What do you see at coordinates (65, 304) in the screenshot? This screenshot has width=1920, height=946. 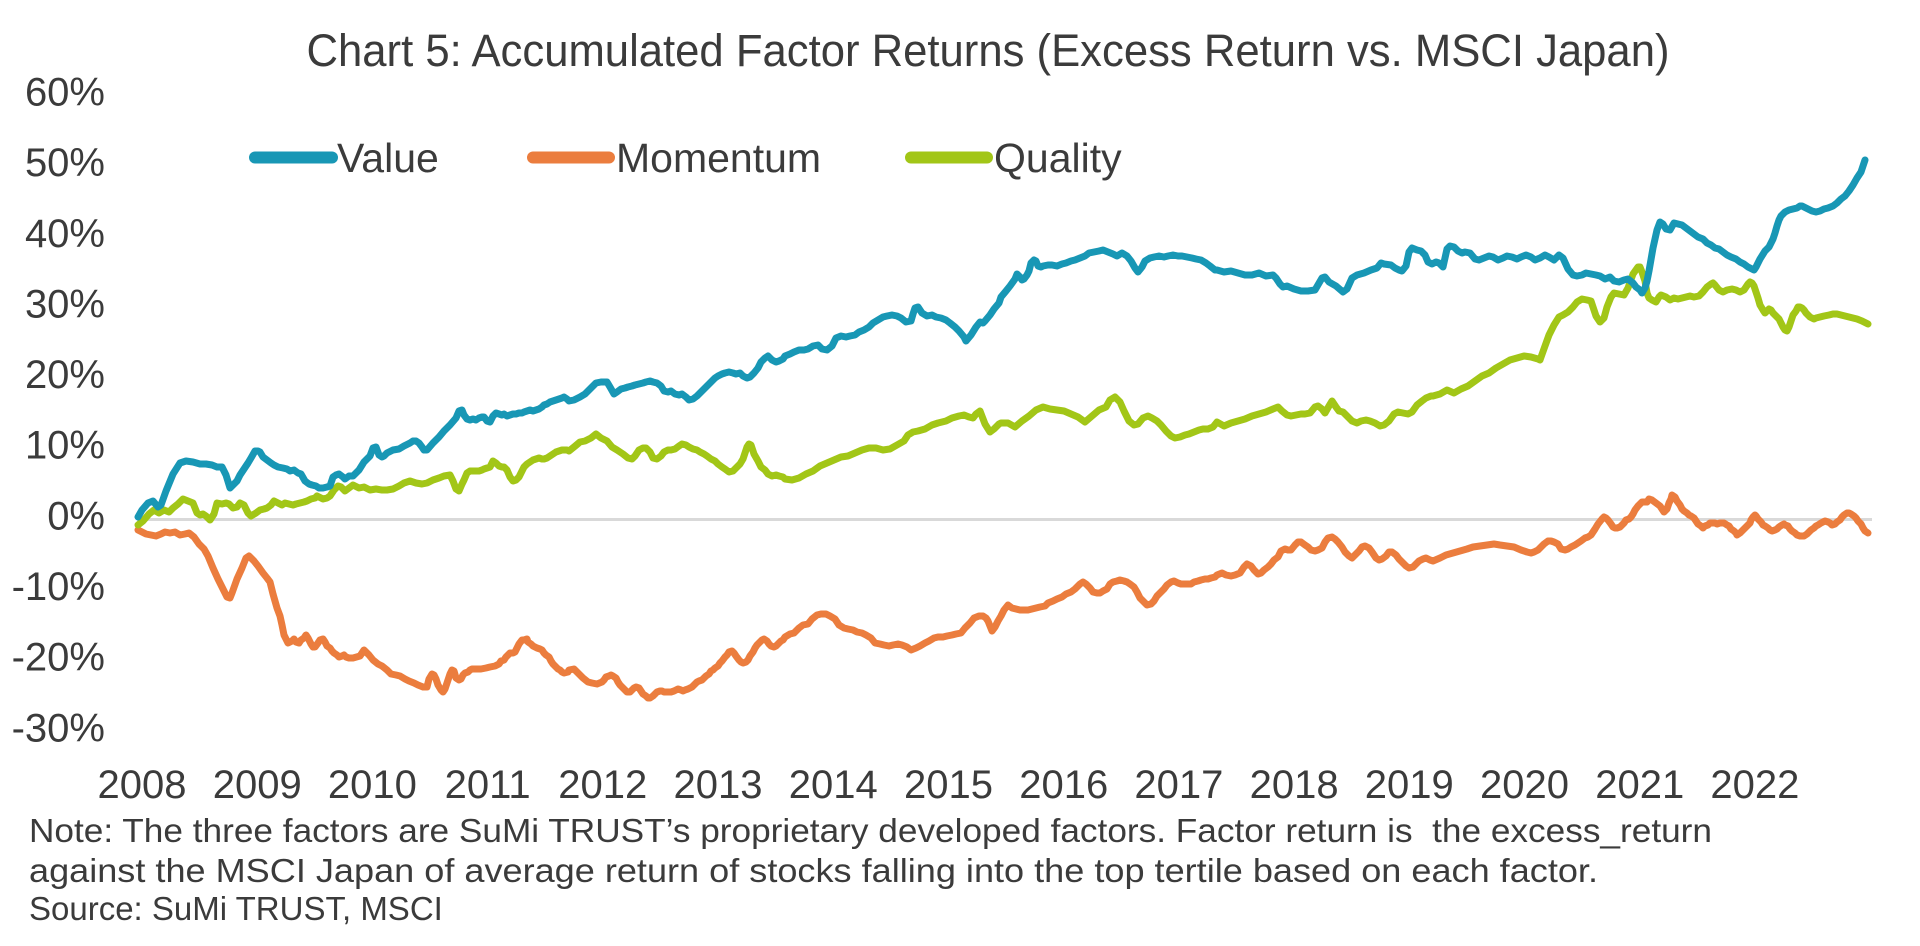 I see `svg-text: 30%` at bounding box center [65, 304].